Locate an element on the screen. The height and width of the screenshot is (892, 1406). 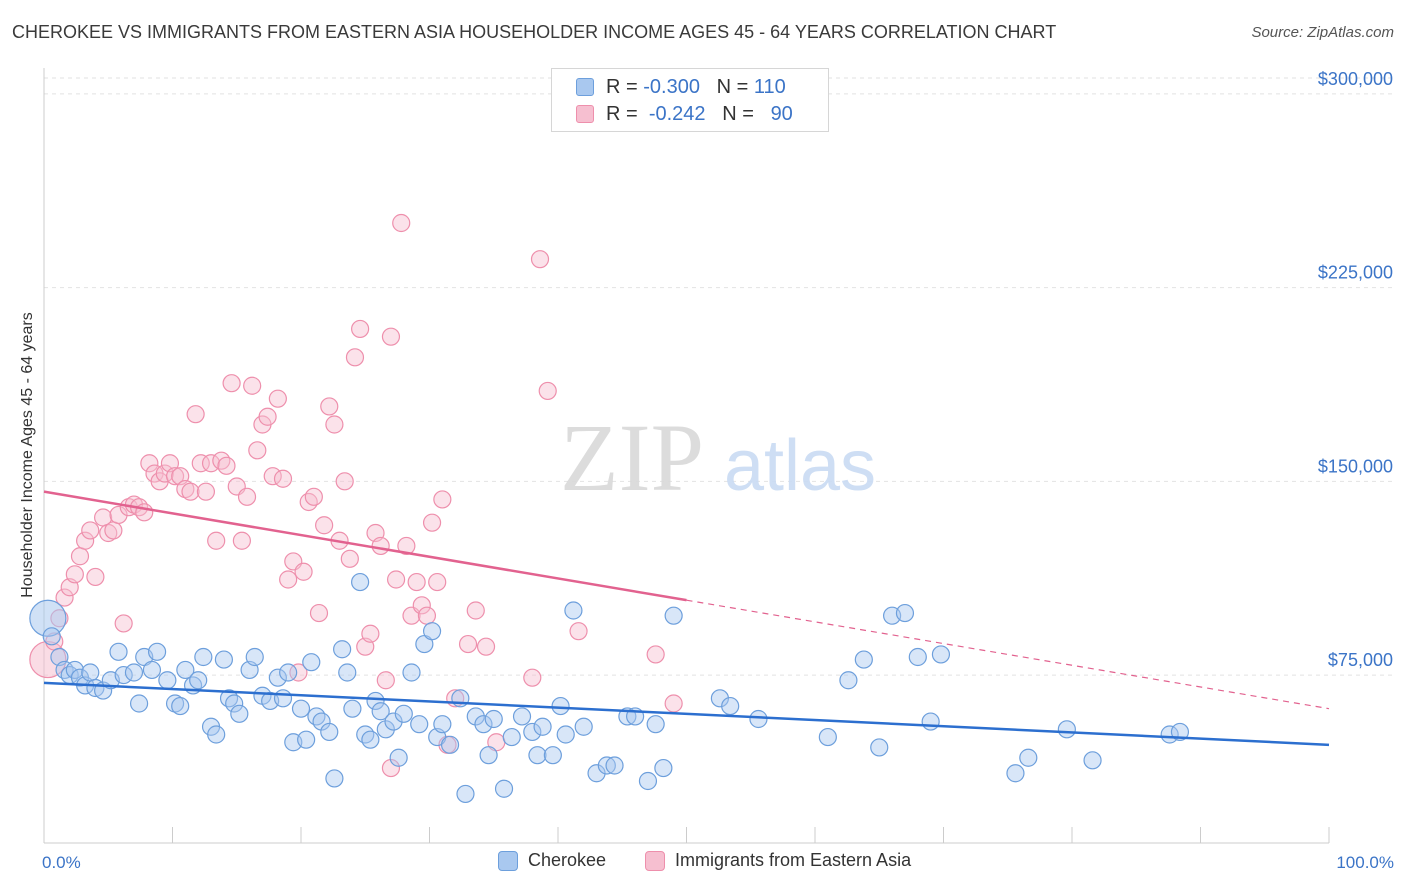
cherokee-trend-line is located at coordinates (686, 714).